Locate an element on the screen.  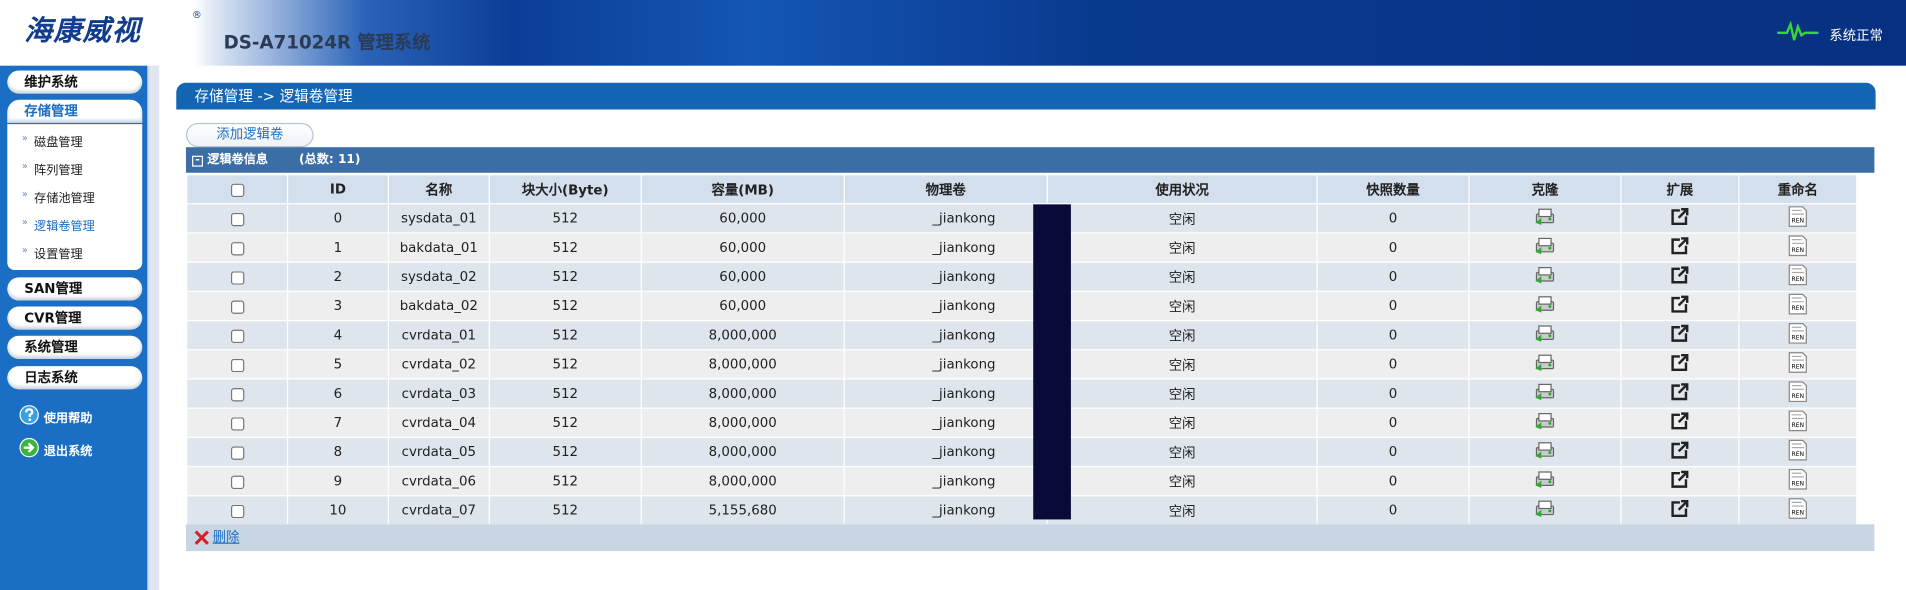
arrow: » is located at coordinates (24, 194).